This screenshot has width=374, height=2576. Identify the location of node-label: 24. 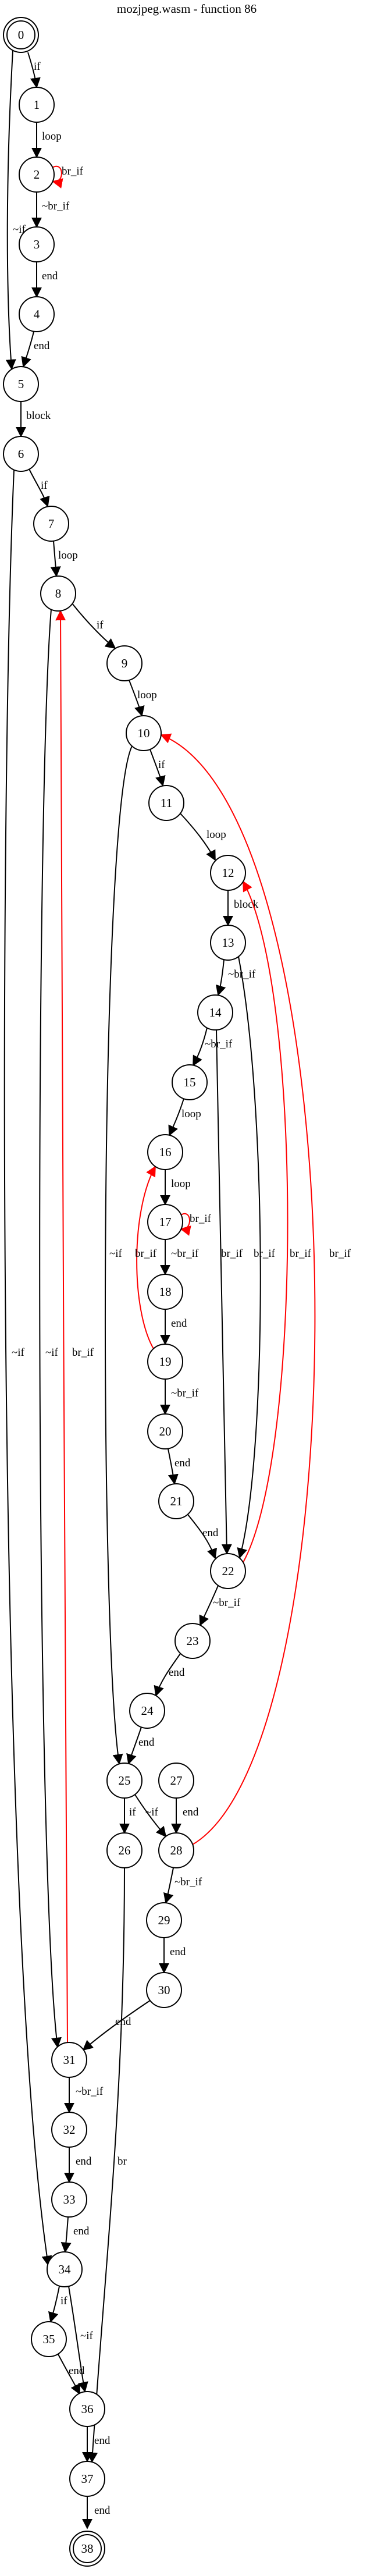
(147, 1711).